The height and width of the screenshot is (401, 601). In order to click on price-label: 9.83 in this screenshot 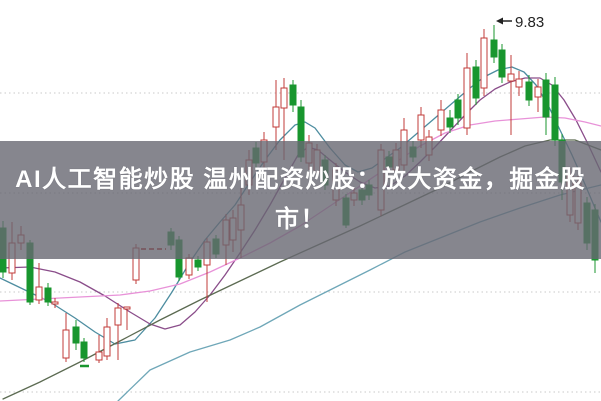, I will do `click(529, 22)`.